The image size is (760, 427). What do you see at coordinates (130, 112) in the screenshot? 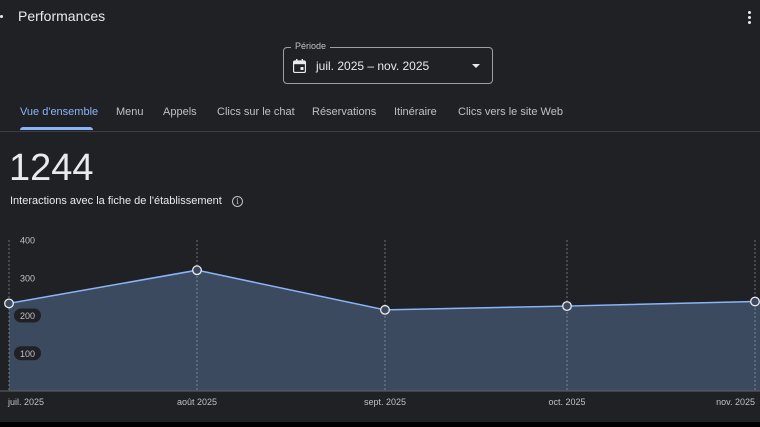
I see `tab-menu: Menu` at bounding box center [130, 112].